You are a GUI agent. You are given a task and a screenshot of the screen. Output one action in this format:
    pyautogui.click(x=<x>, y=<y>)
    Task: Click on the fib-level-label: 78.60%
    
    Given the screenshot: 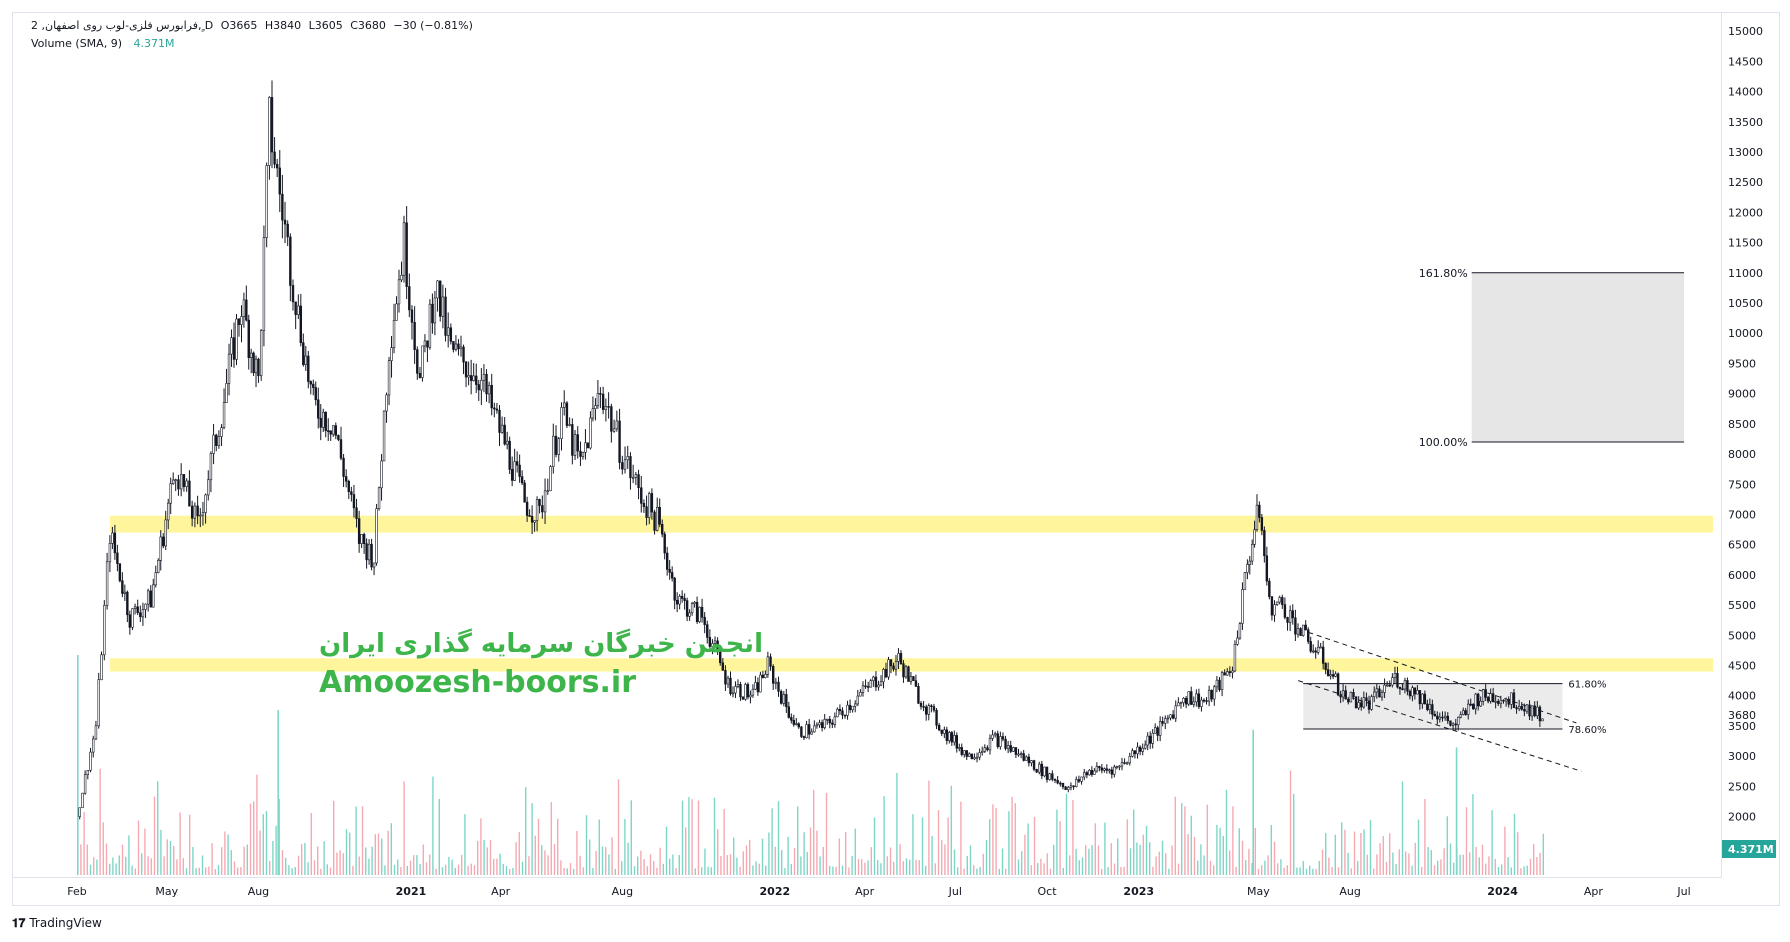 What is the action you would take?
    pyautogui.click(x=1587, y=730)
    